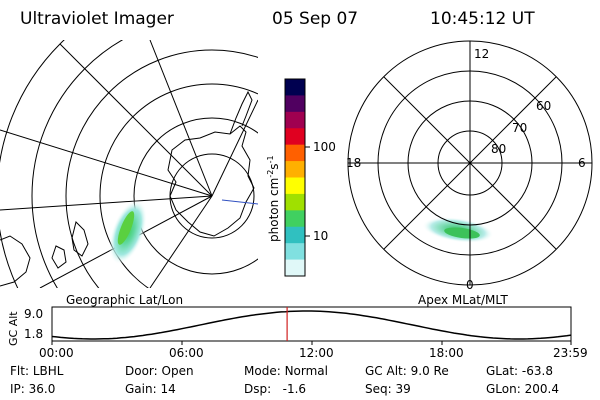 The width and height of the screenshot is (600, 400). I want to click on mlt-label-left: 18, so click(353, 163).